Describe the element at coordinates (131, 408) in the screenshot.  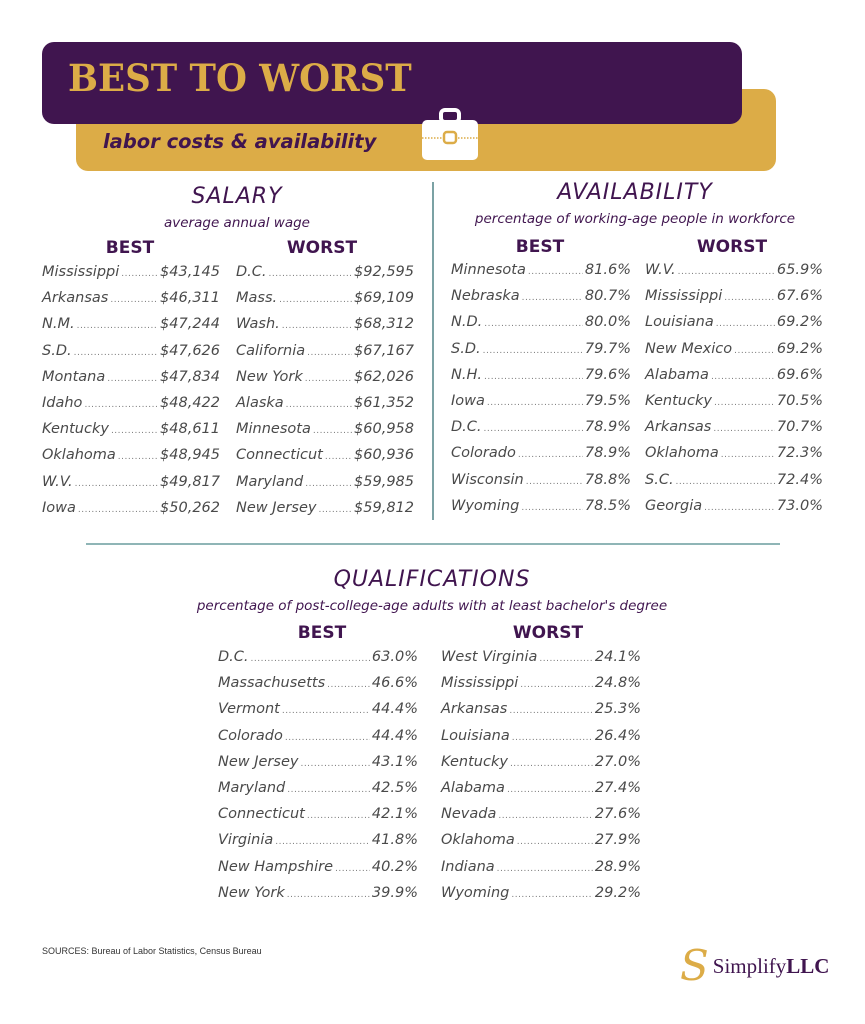
I see `list-item: Idaho $48,422` at that location.